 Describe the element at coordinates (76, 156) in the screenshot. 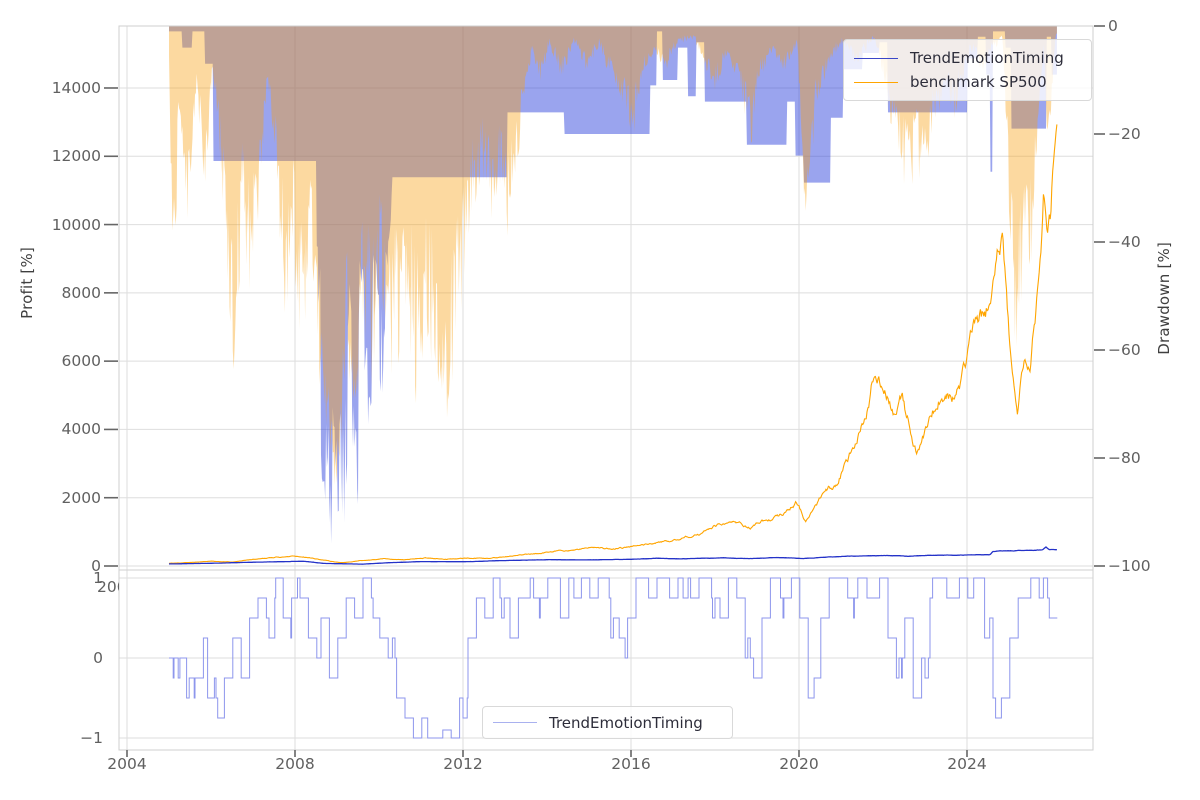

I see `ytick-left: 12000` at that location.